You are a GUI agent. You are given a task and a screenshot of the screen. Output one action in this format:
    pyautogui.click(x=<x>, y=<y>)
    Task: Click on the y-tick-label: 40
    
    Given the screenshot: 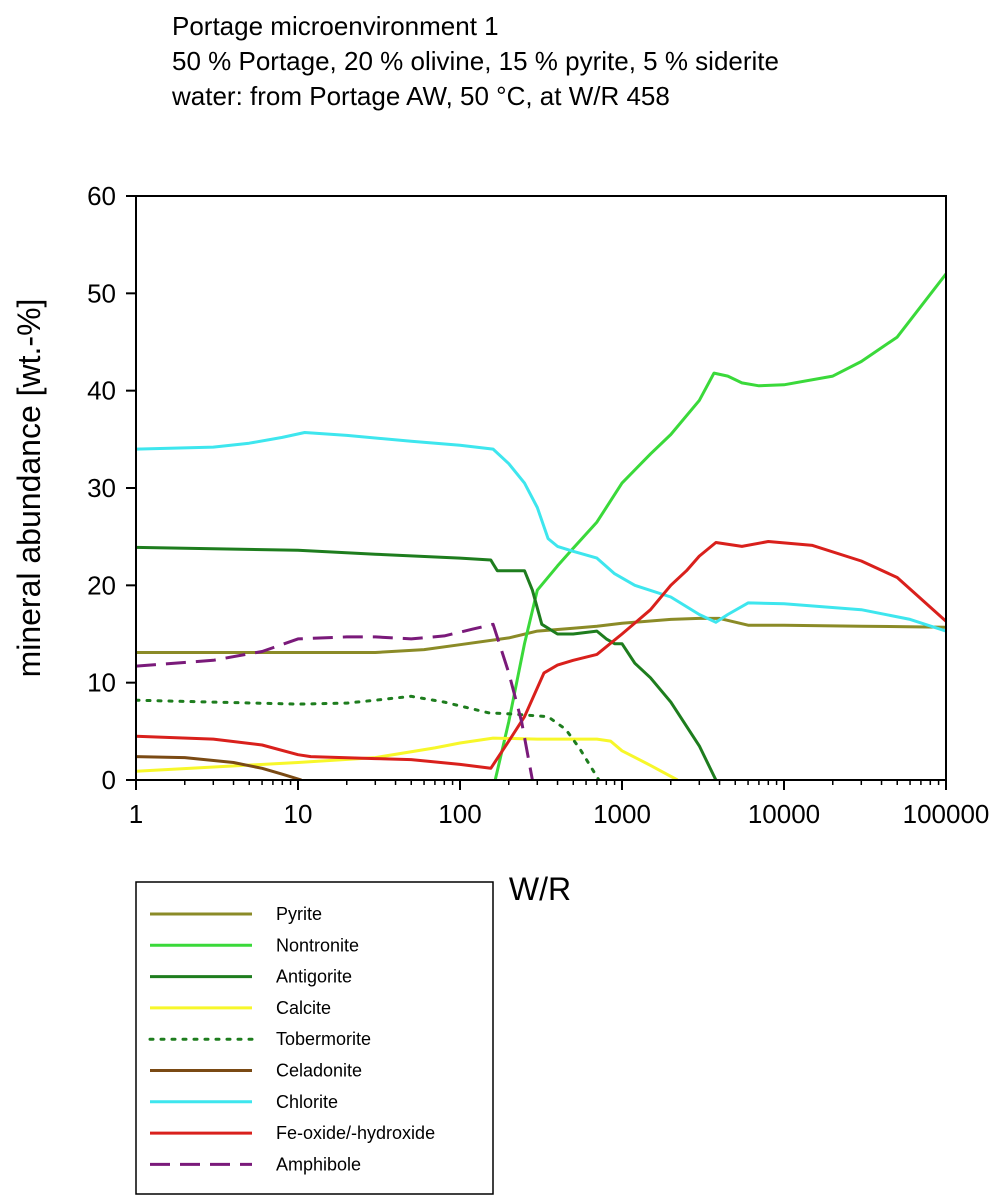 What is the action you would take?
    pyautogui.click(x=101, y=391)
    